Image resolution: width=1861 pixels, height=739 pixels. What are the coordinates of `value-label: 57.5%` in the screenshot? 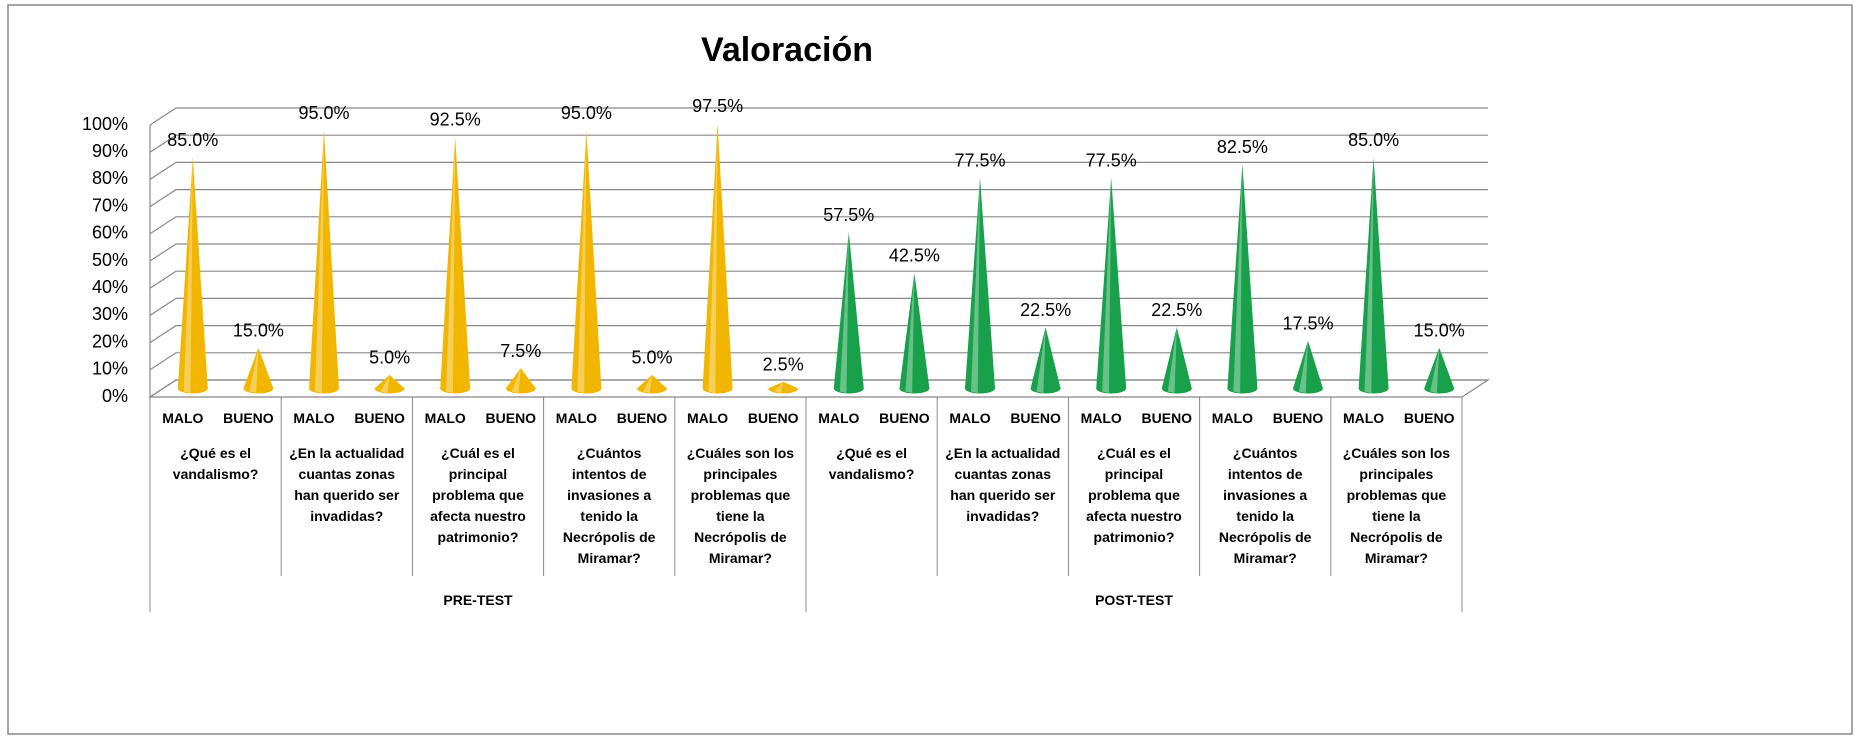 It's located at (848, 215).